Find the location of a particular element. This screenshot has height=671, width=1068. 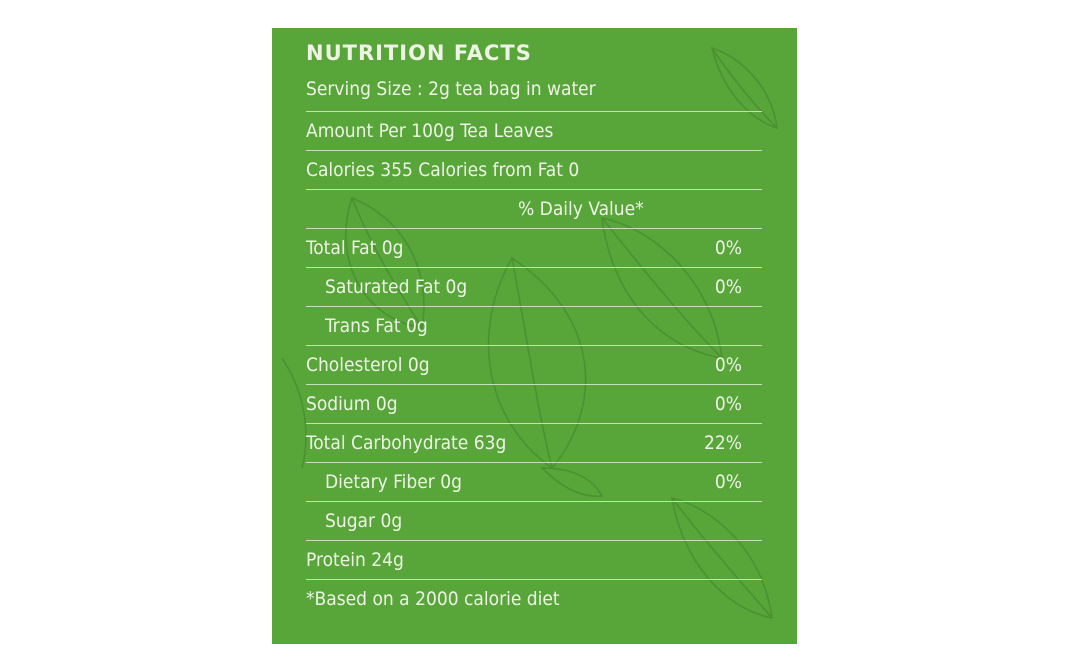

daily-value-header: % Daily Value* is located at coordinates (581, 209).